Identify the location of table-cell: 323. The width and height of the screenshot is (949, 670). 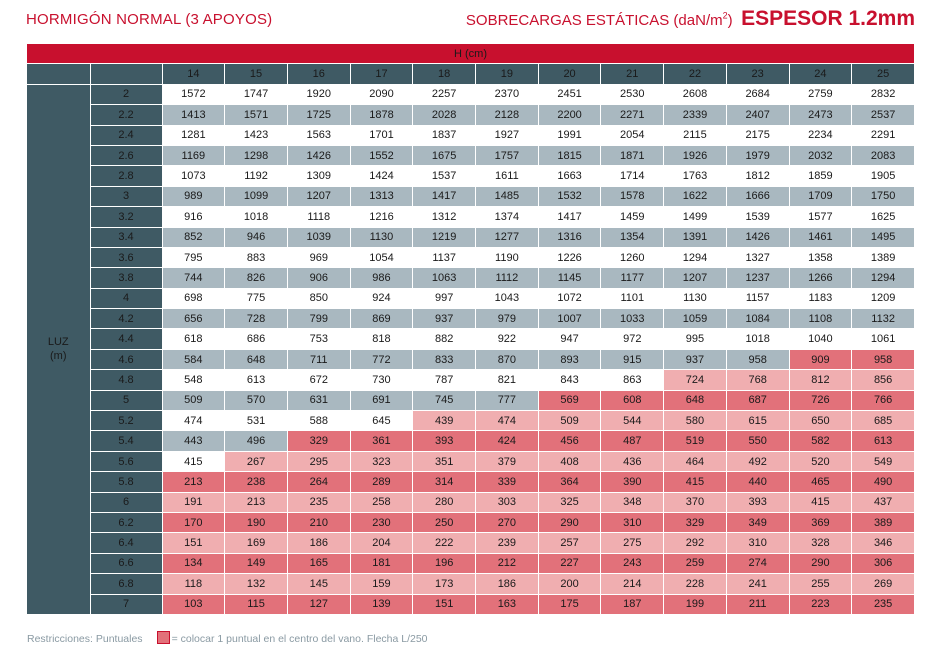
(382, 462).